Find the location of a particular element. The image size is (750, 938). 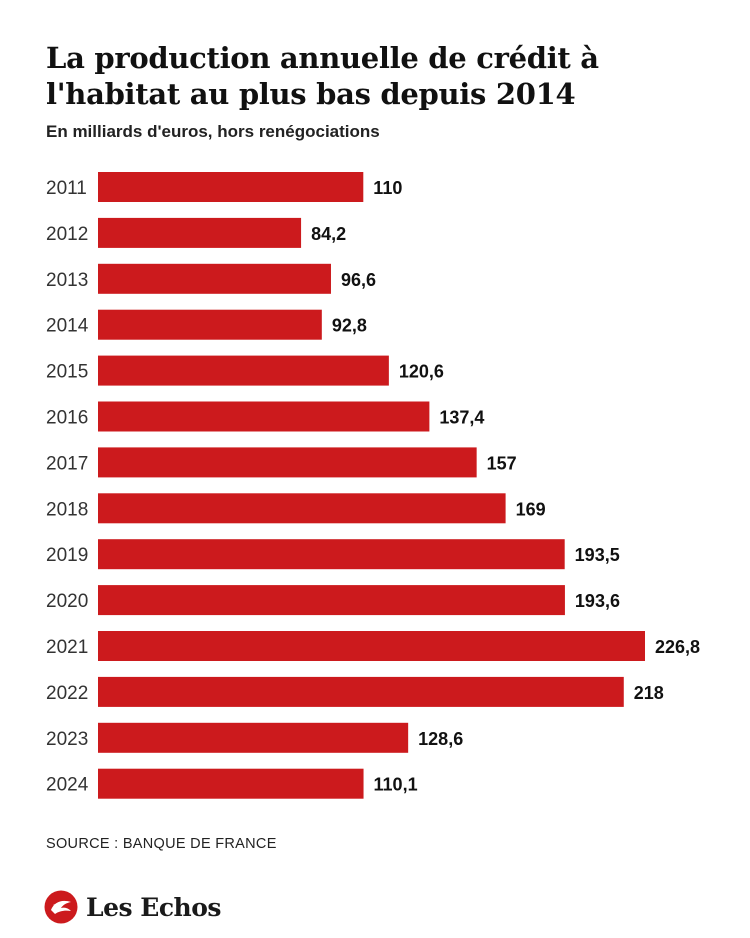

bar-2018 is located at coordinates (302, 508).